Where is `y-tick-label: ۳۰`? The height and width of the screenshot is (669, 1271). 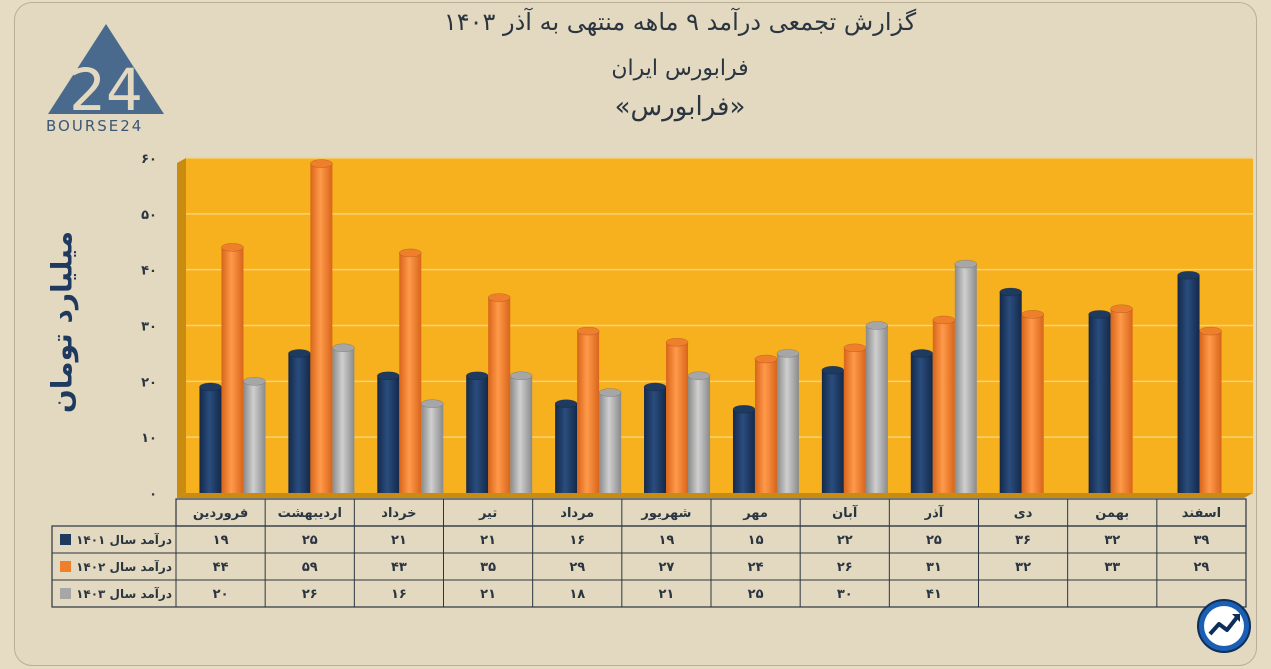 y-tick-label: ۳۰ is located at coordinates (149, 327).